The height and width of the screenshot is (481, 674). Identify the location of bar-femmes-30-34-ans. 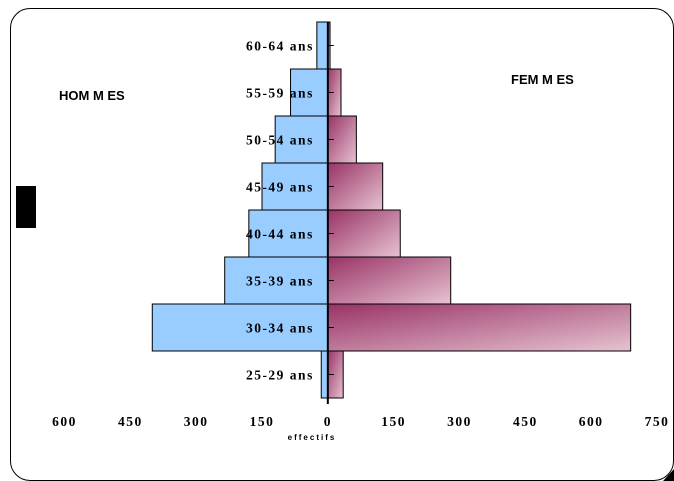
(479, 327).